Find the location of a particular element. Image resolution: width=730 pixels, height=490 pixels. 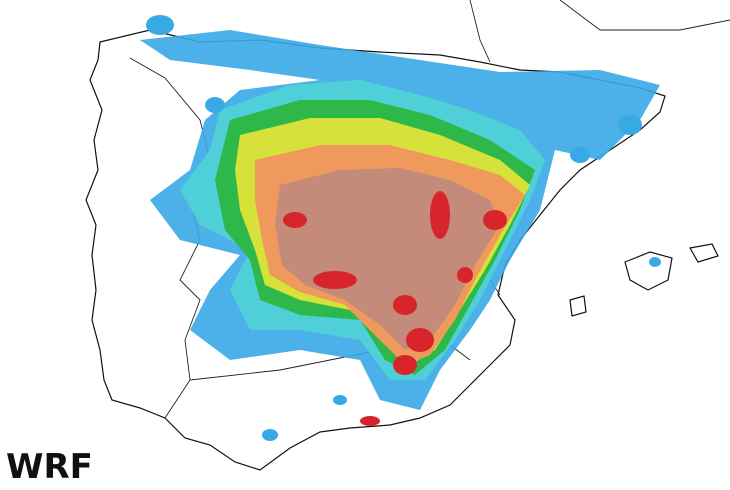

model-label: WRF is located at coordinates (49, 467).